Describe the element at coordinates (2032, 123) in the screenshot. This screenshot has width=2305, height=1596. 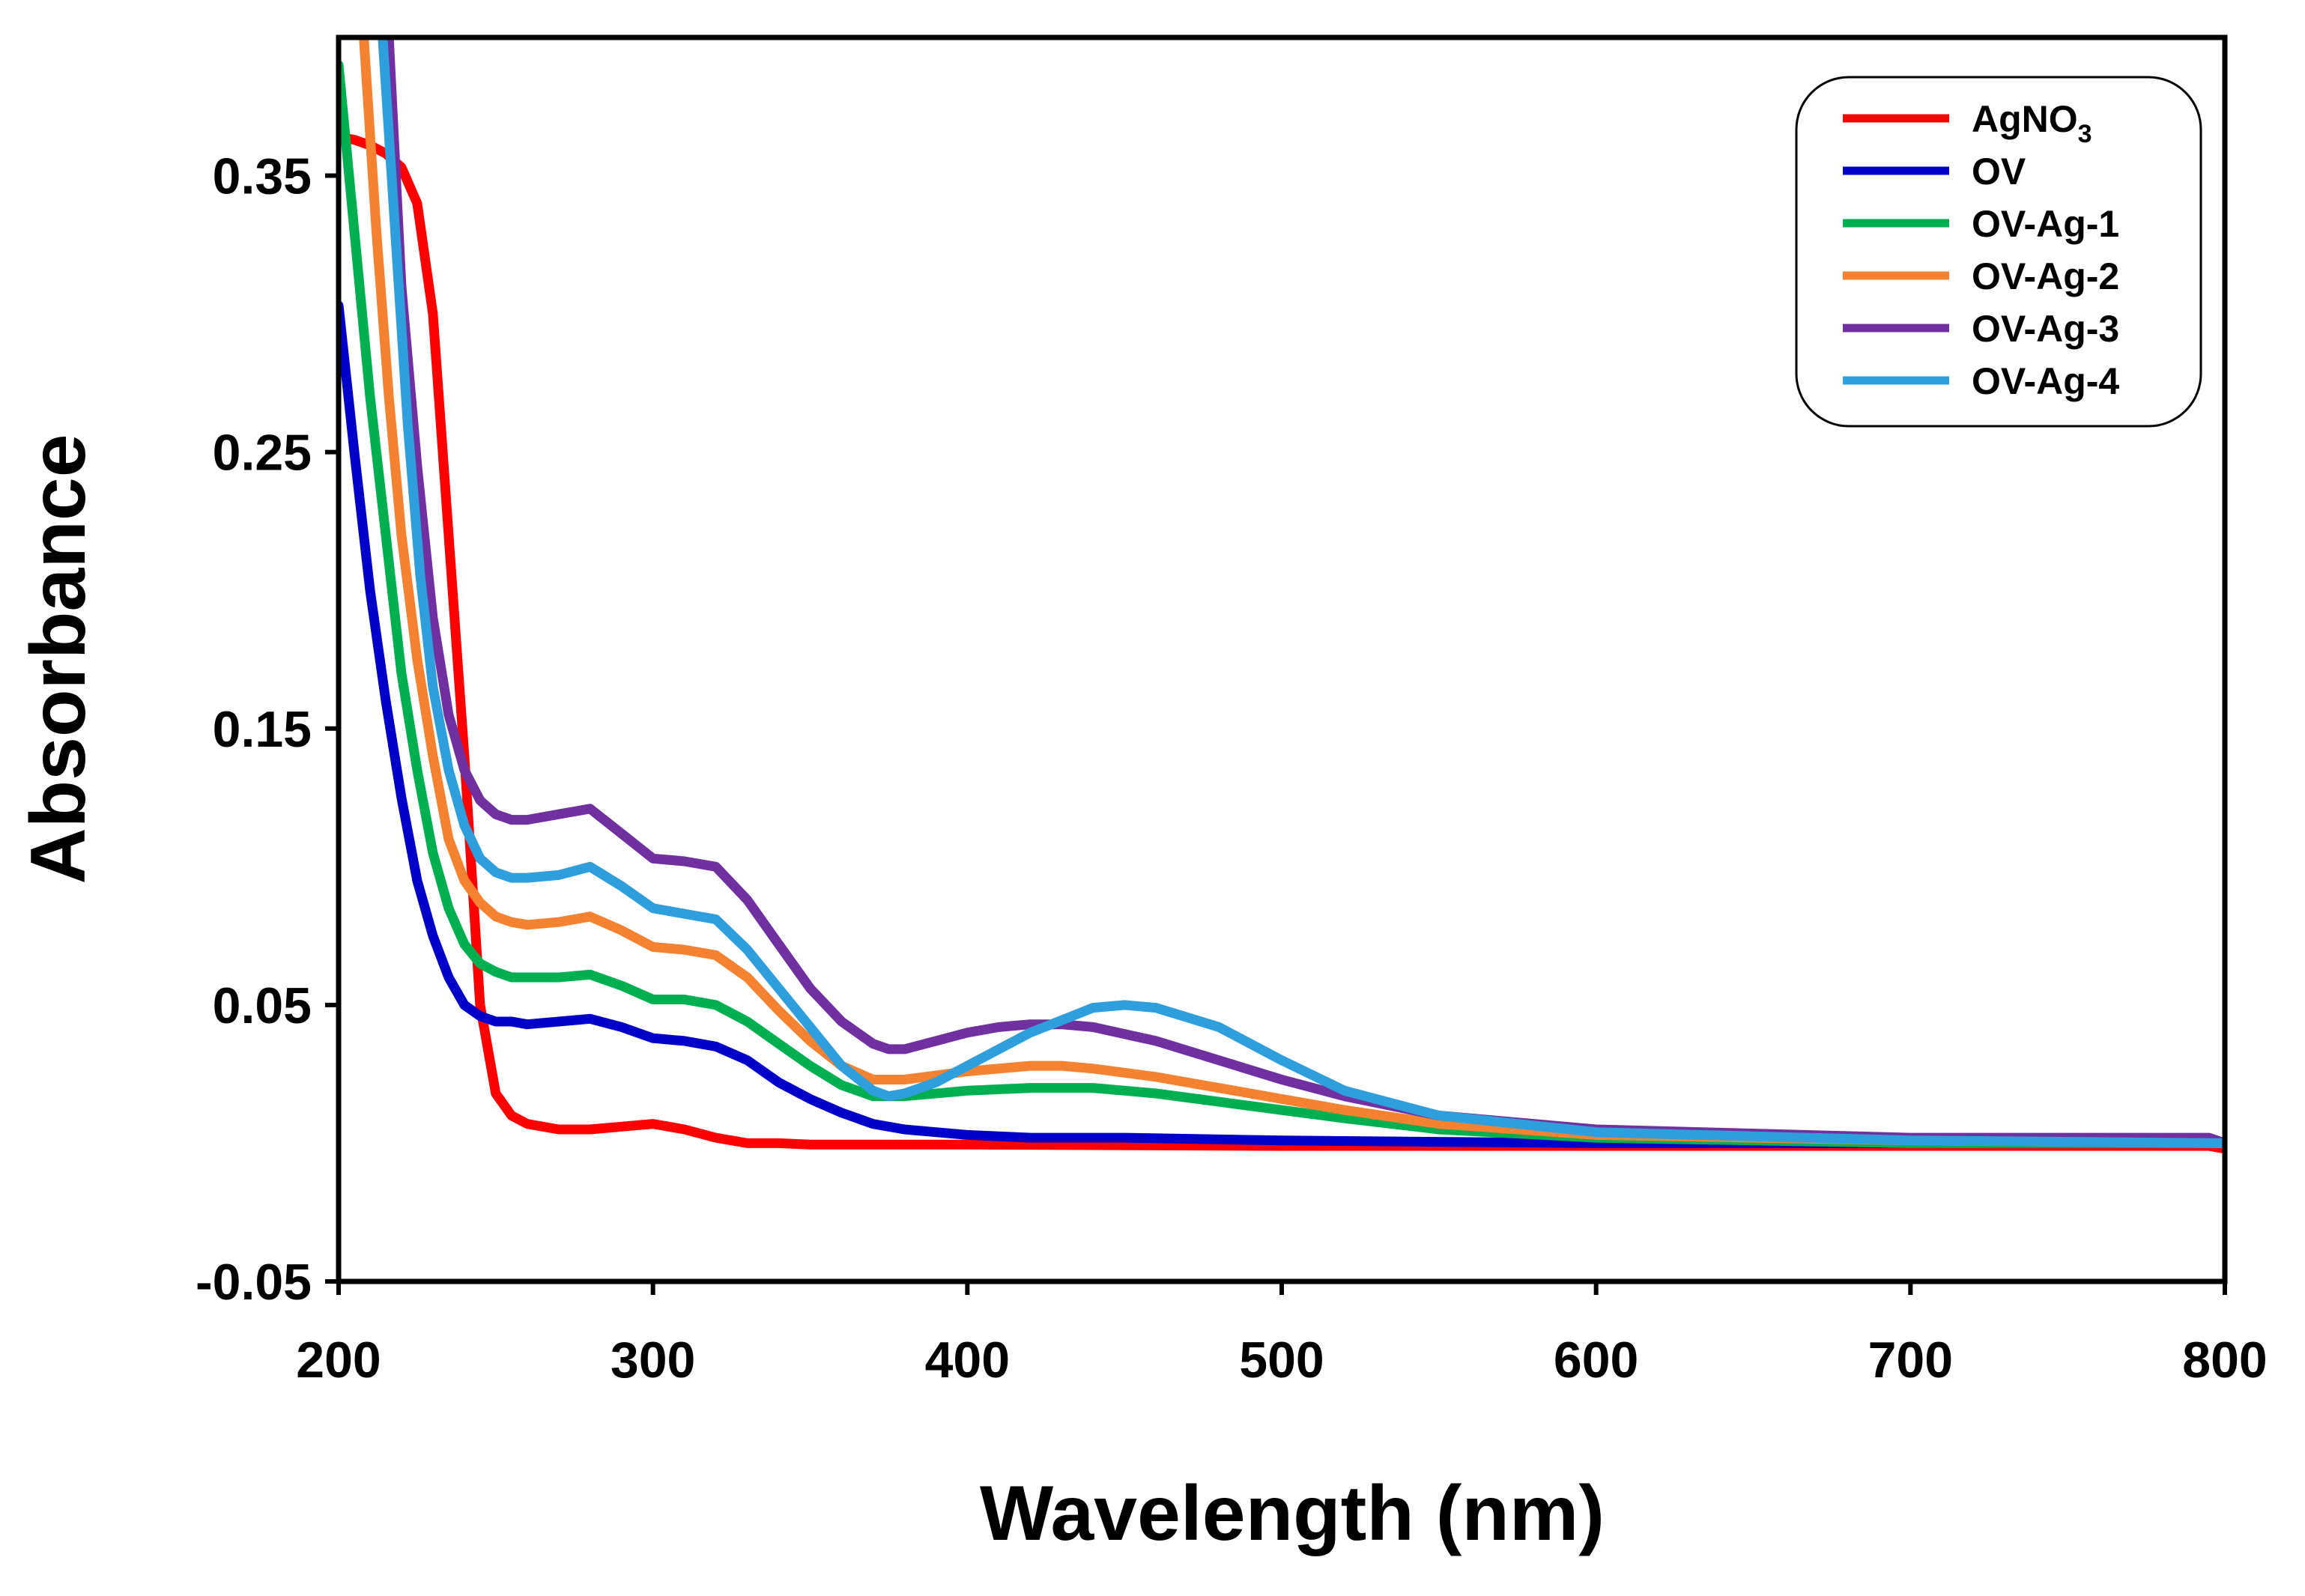
I see `legend-label: AgNO3` at that location.